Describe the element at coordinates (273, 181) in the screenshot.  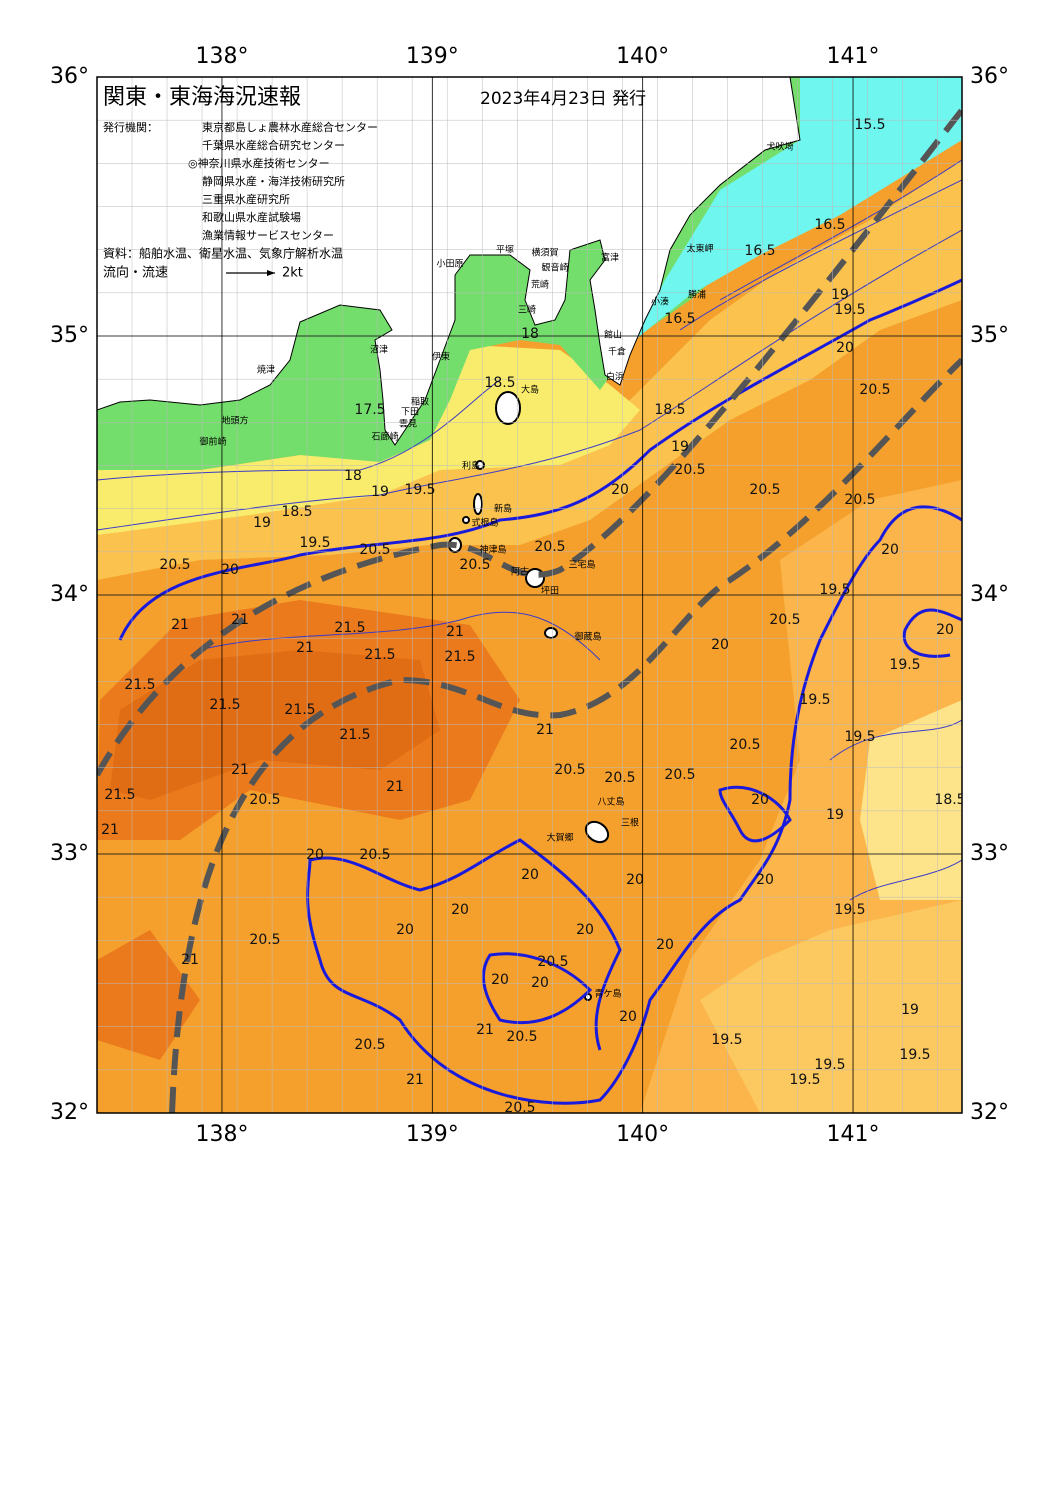
I see `issuer-name: 静岡県水産・海洋技術研究所` at that location.